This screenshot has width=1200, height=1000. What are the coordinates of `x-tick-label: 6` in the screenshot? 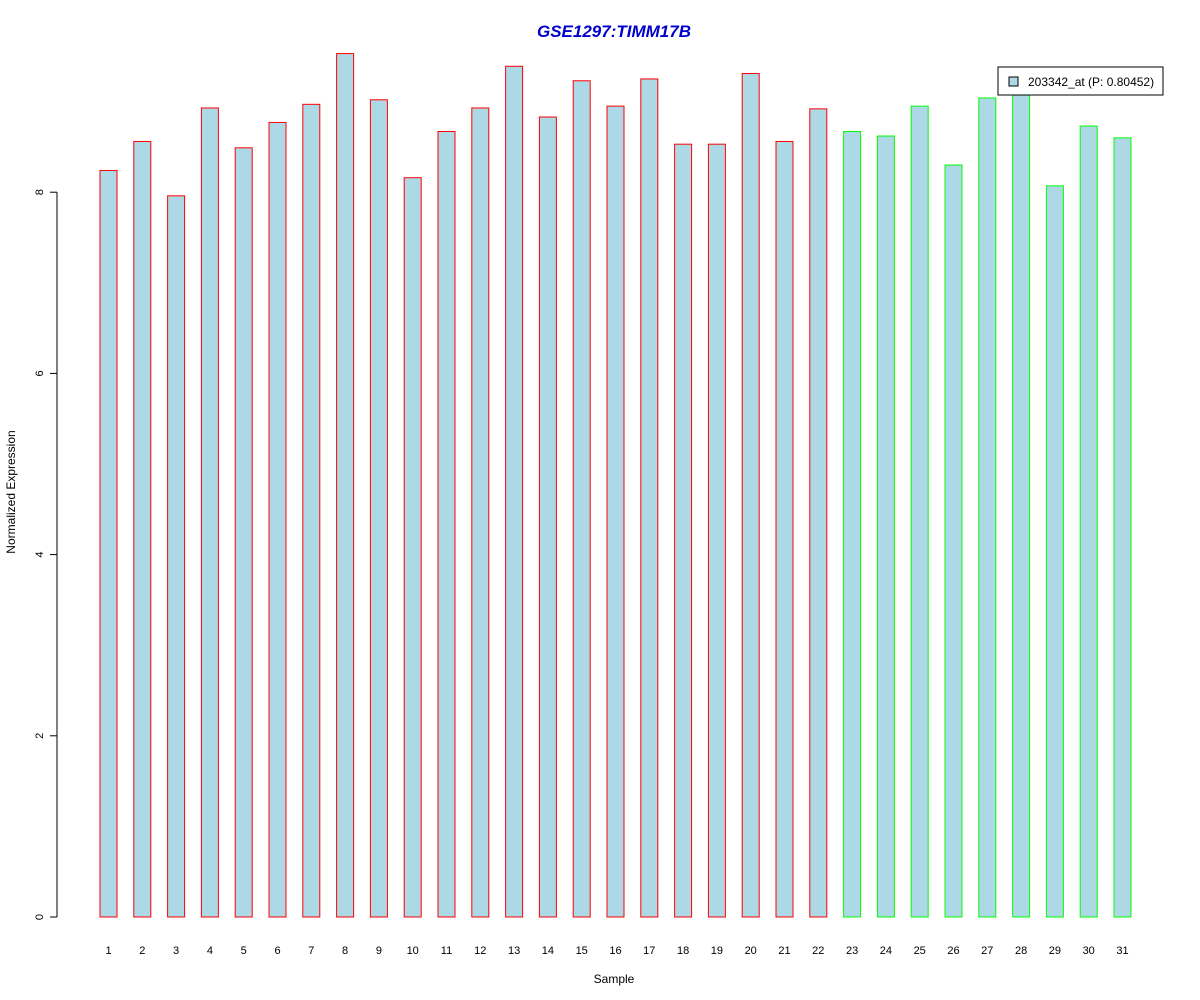 It's located at (277, 951).